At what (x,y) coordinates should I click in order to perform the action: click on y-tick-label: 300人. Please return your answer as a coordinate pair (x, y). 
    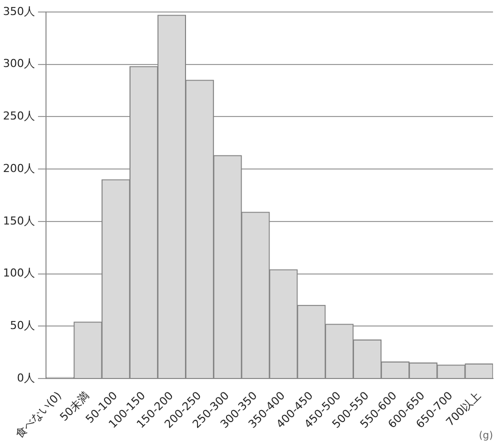
    Looking at the image, I should click on (18, 63).